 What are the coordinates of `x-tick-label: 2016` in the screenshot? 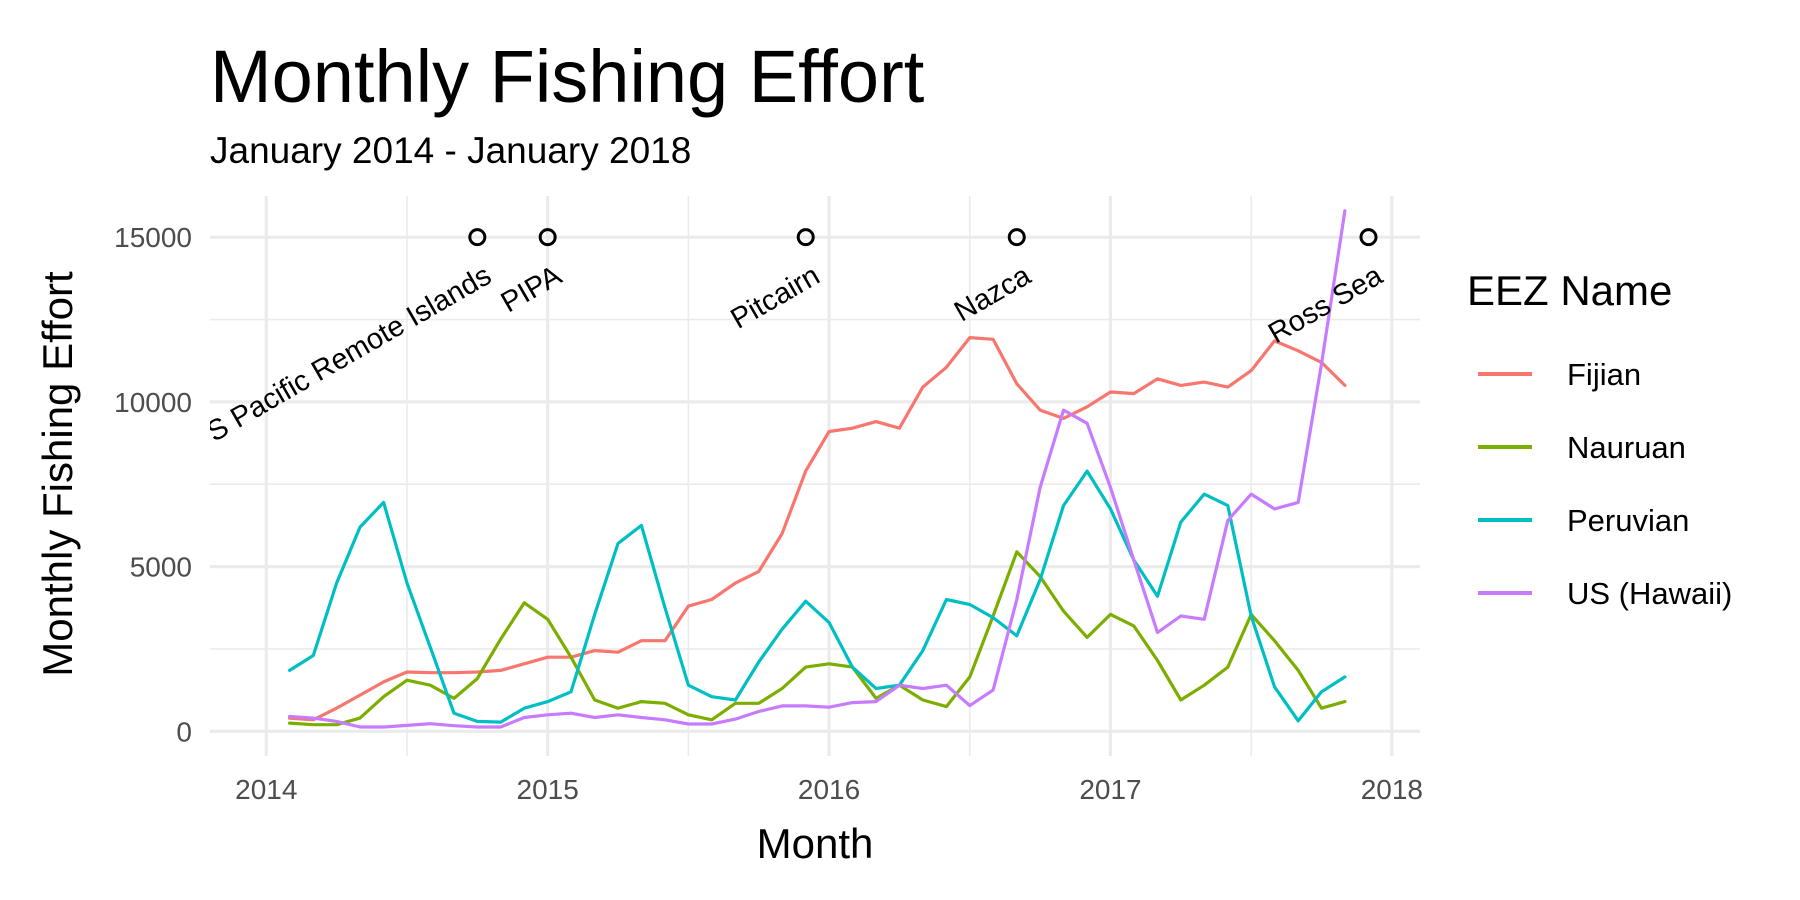 It's located at (829, 789).